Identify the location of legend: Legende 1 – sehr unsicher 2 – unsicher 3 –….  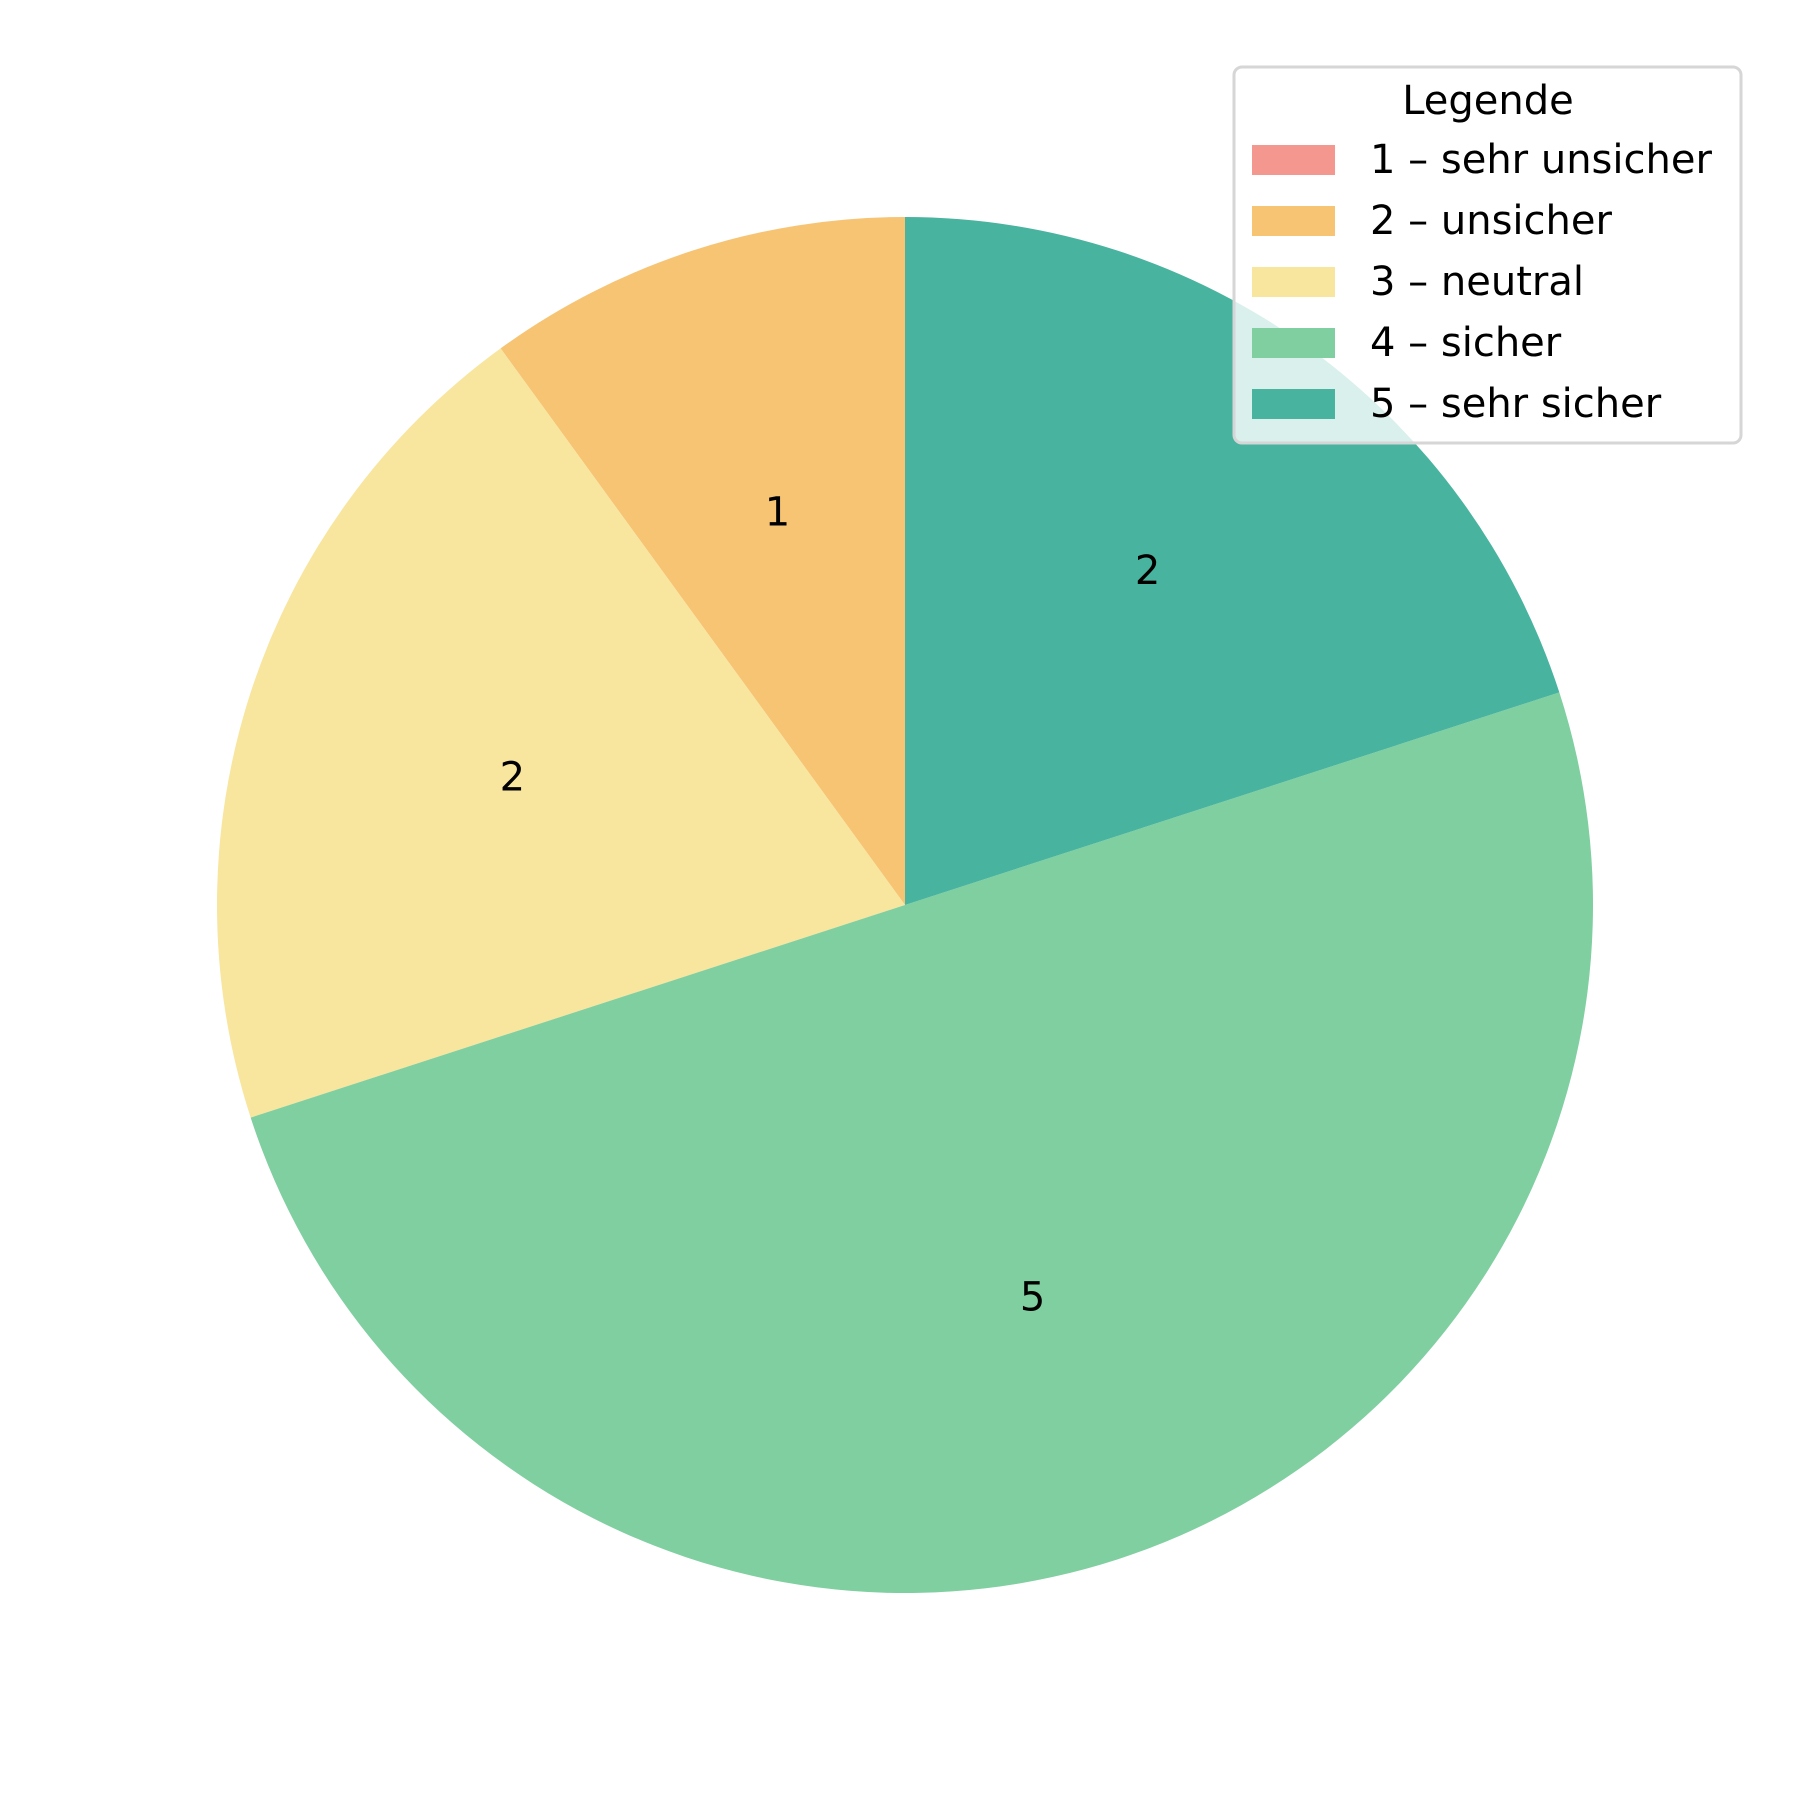
(1487, 255).